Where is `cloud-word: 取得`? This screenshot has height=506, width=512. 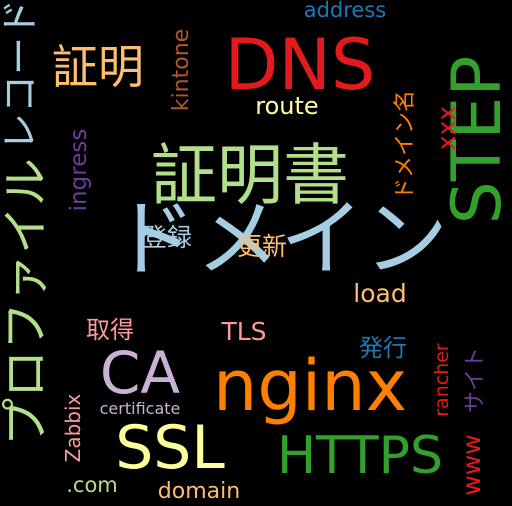
cloud-word: 取得 is located at coordinates (110, 330).